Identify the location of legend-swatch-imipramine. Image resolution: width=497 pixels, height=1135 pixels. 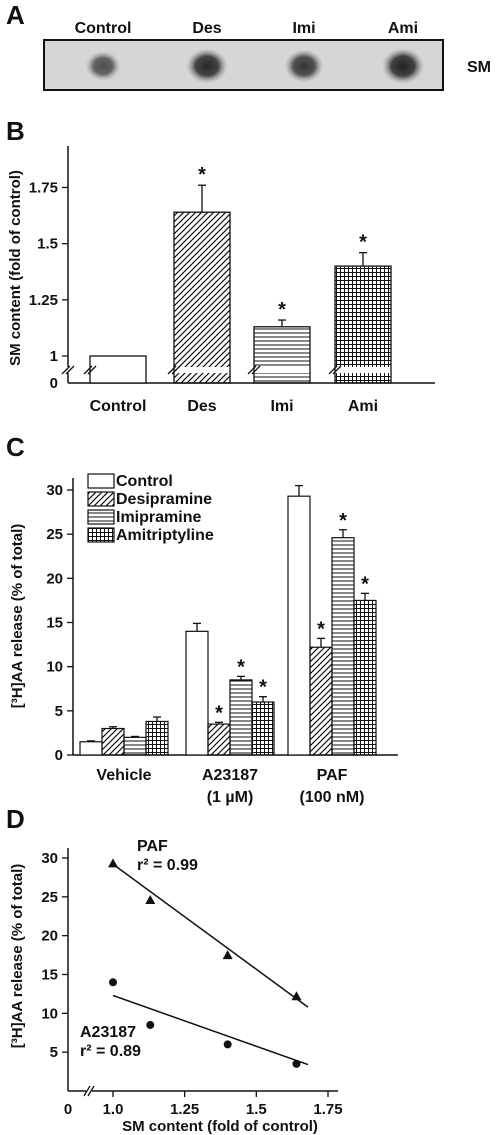
(101, 517).